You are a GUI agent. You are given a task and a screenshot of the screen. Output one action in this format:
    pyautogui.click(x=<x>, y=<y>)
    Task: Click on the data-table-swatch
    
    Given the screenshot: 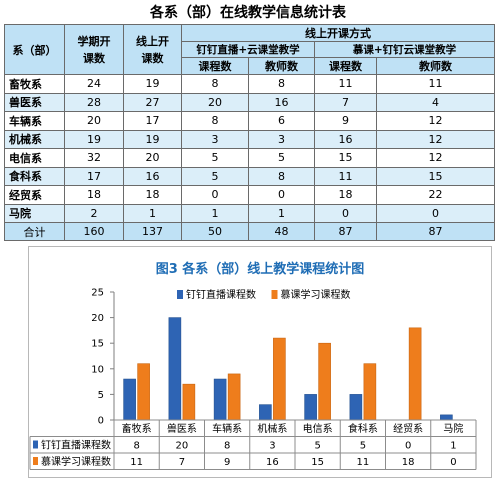 What is the action you would take?
    pyautogui.click(x=35, y=444)
    